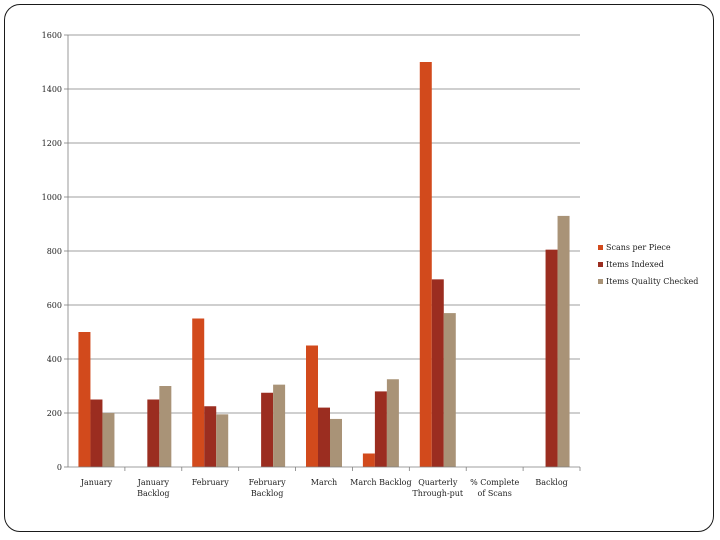 The image size is (720, 540). I want to click on y-tick-labels: 0 200 400 600 800 1000 1200 1400 1600, so click(52, 251).